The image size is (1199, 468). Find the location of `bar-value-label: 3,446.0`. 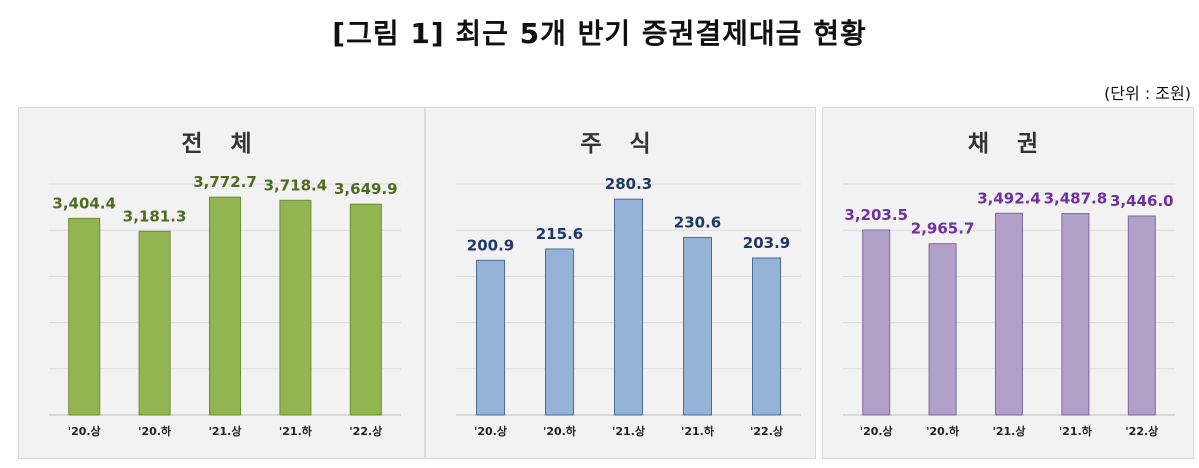

bar-value-label: 3,446.0 is located at coordinates (1142, 201).